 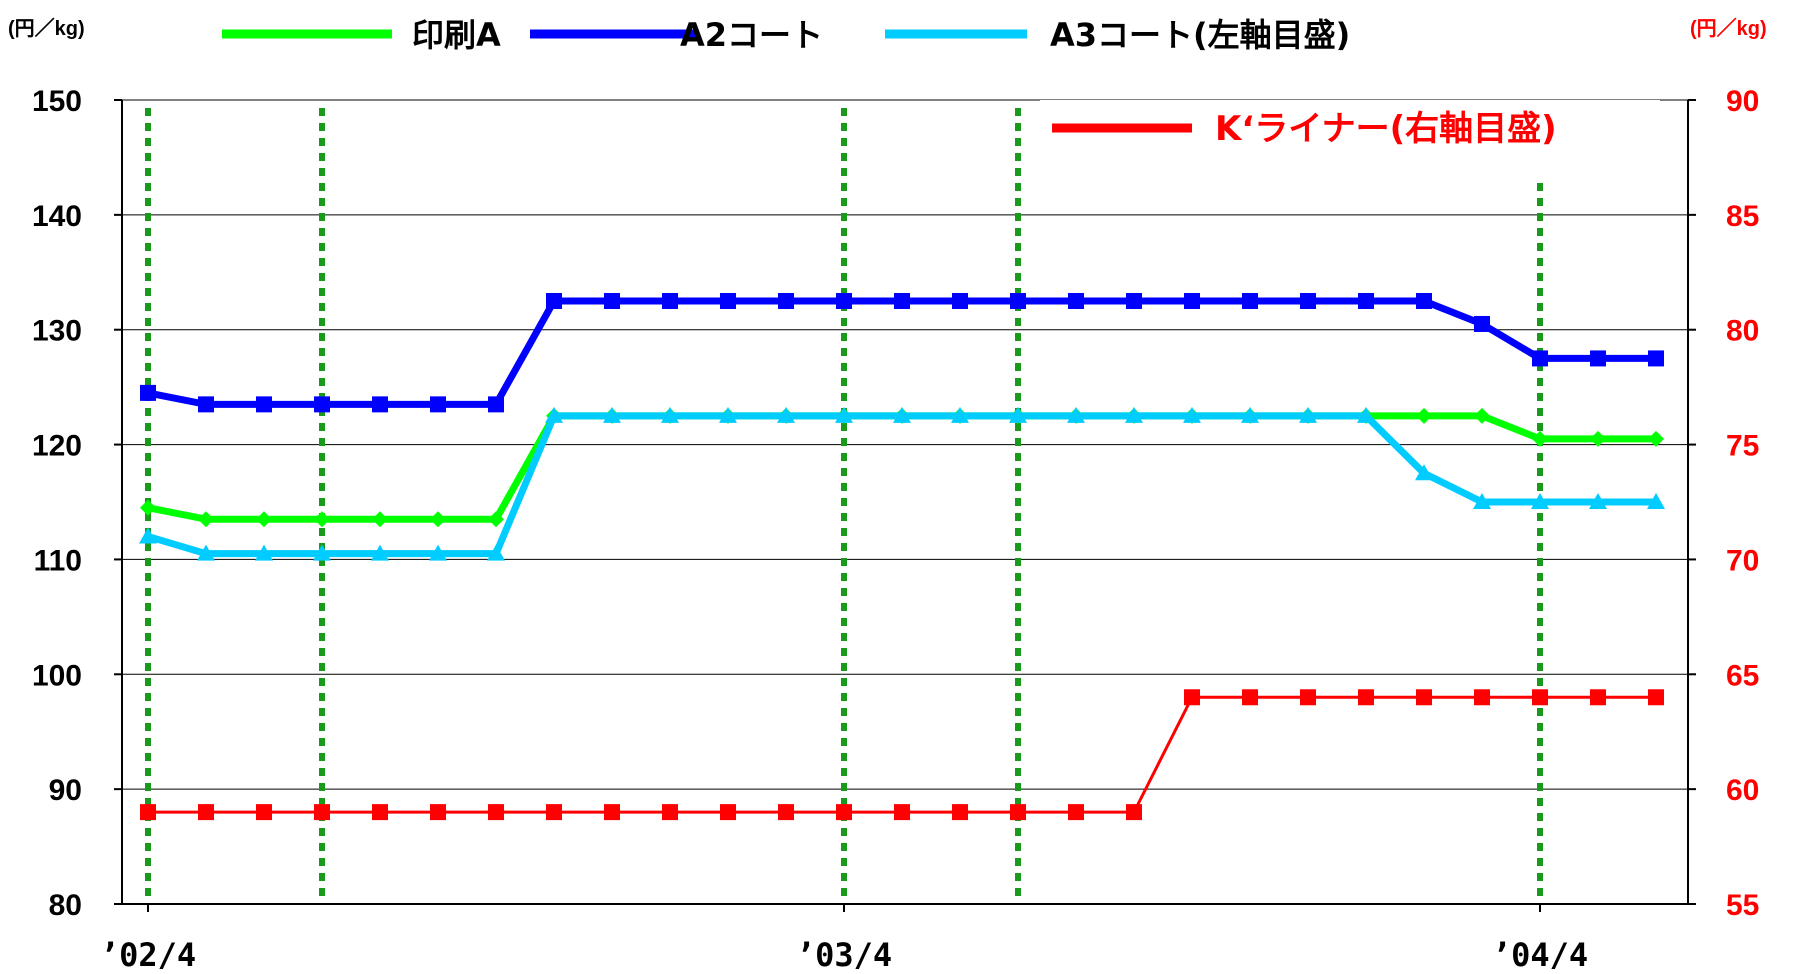 I want to click on right-y-tick-label: 65, so click(x=1742, y=675).